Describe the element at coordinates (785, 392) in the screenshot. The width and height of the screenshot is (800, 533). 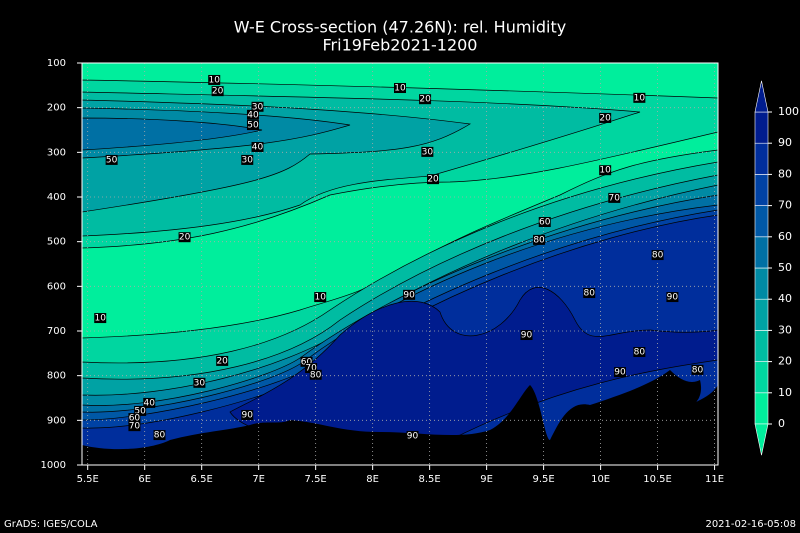
I see `colorbar-label: 10` at that location.